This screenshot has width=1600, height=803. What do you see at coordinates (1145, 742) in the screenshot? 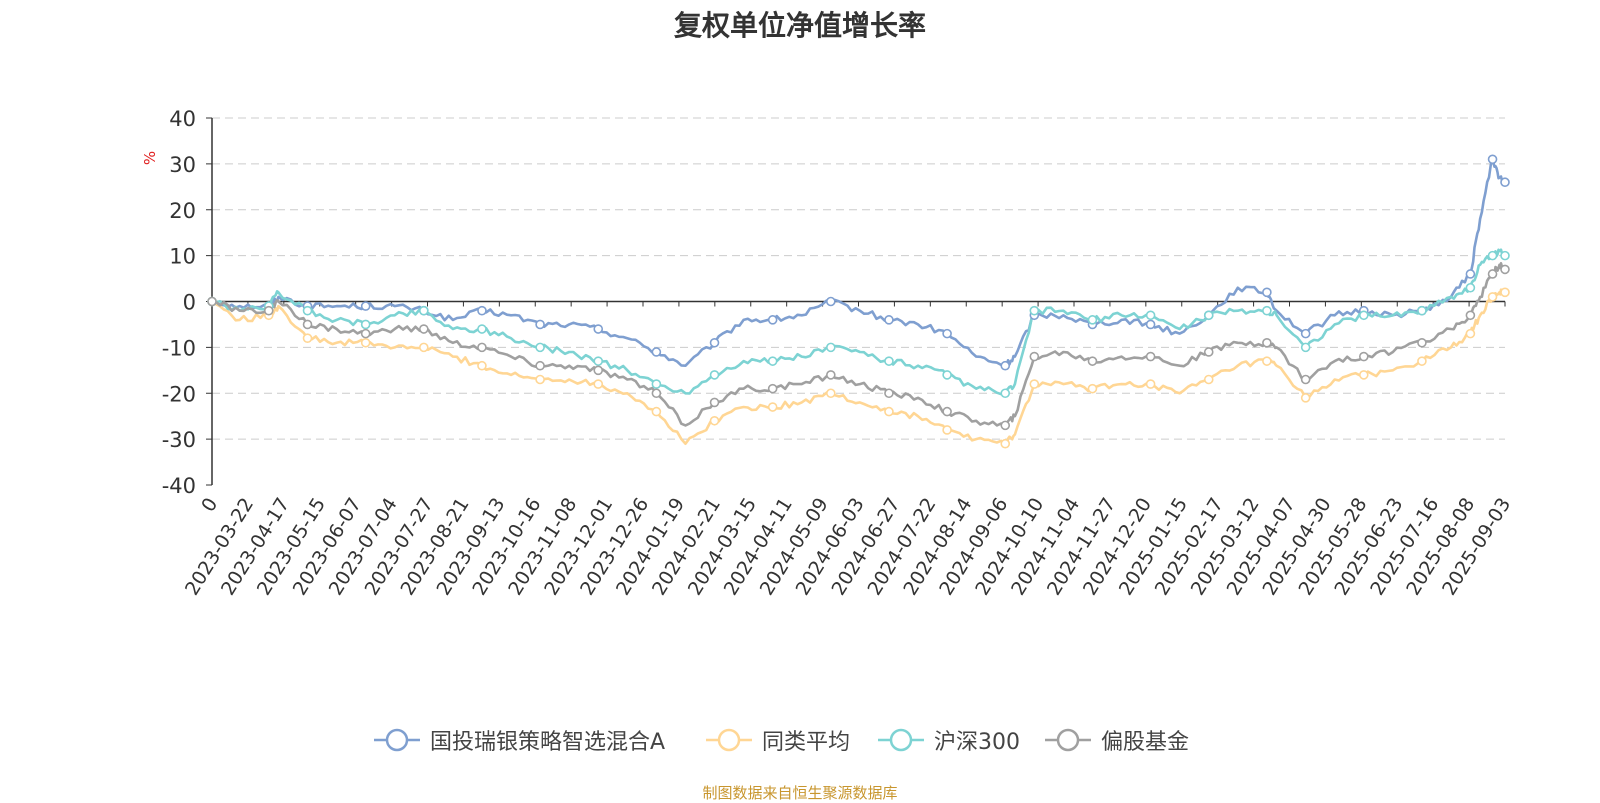
I see `legend-label: 偏股基金` at bounding box center [1145, 742].